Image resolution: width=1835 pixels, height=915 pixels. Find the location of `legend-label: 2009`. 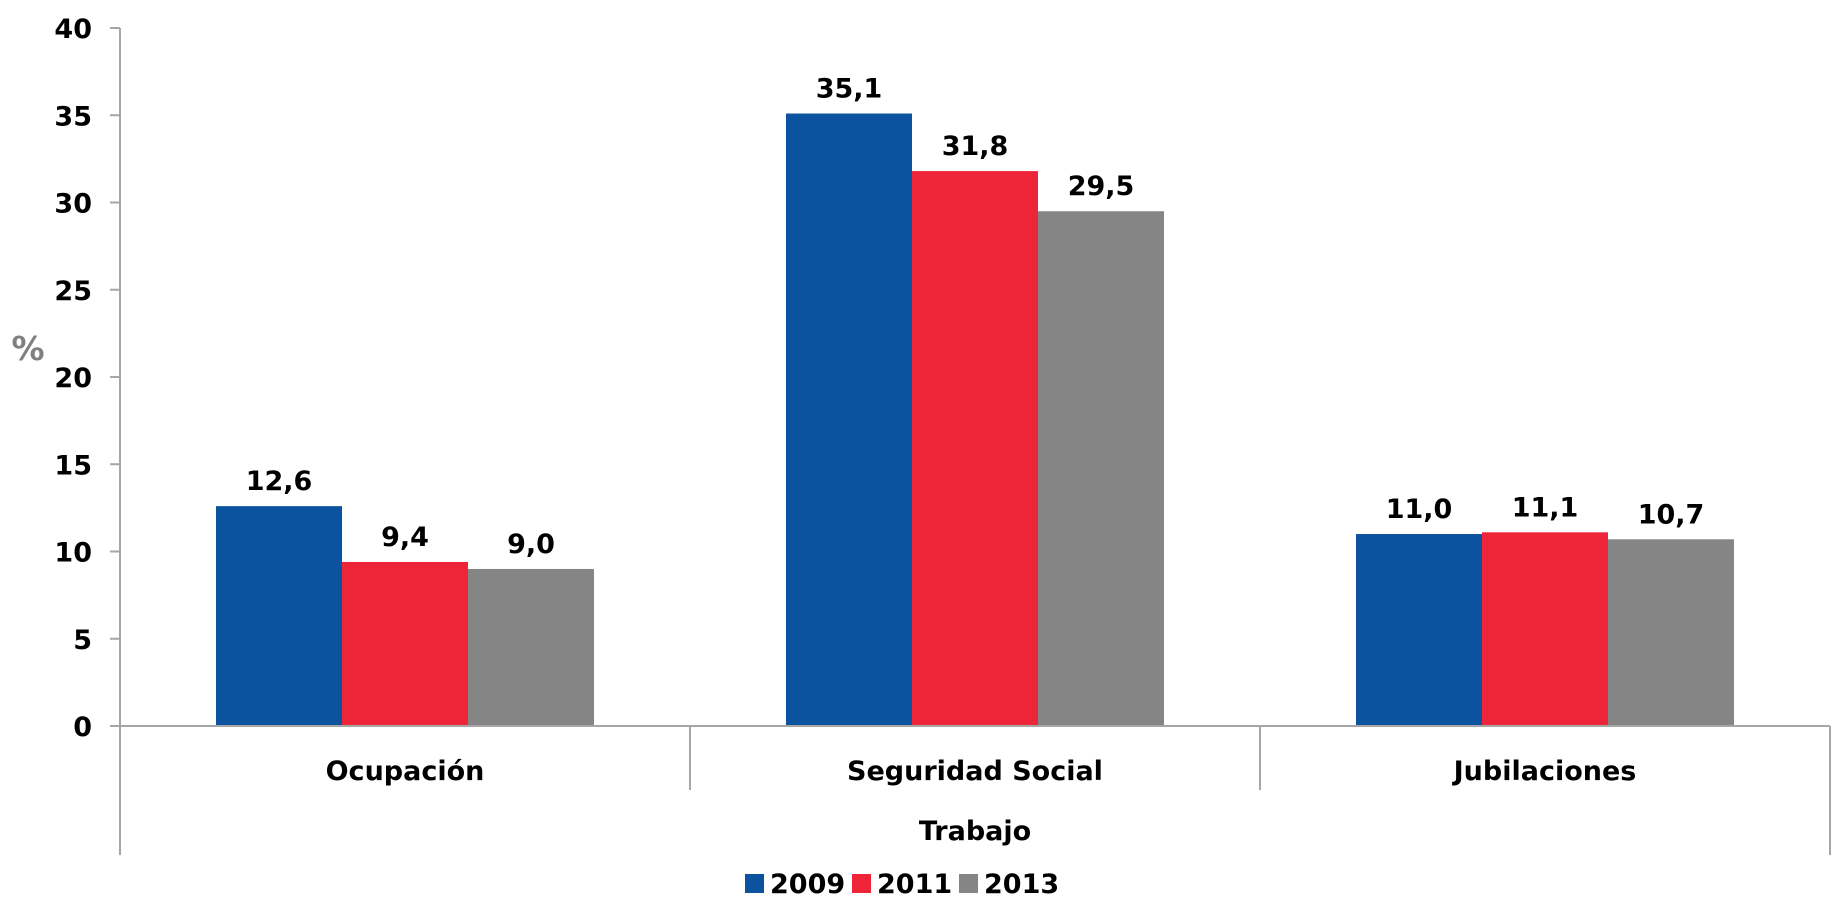

legend-label: 2009 is located at coordinates (807, 884).